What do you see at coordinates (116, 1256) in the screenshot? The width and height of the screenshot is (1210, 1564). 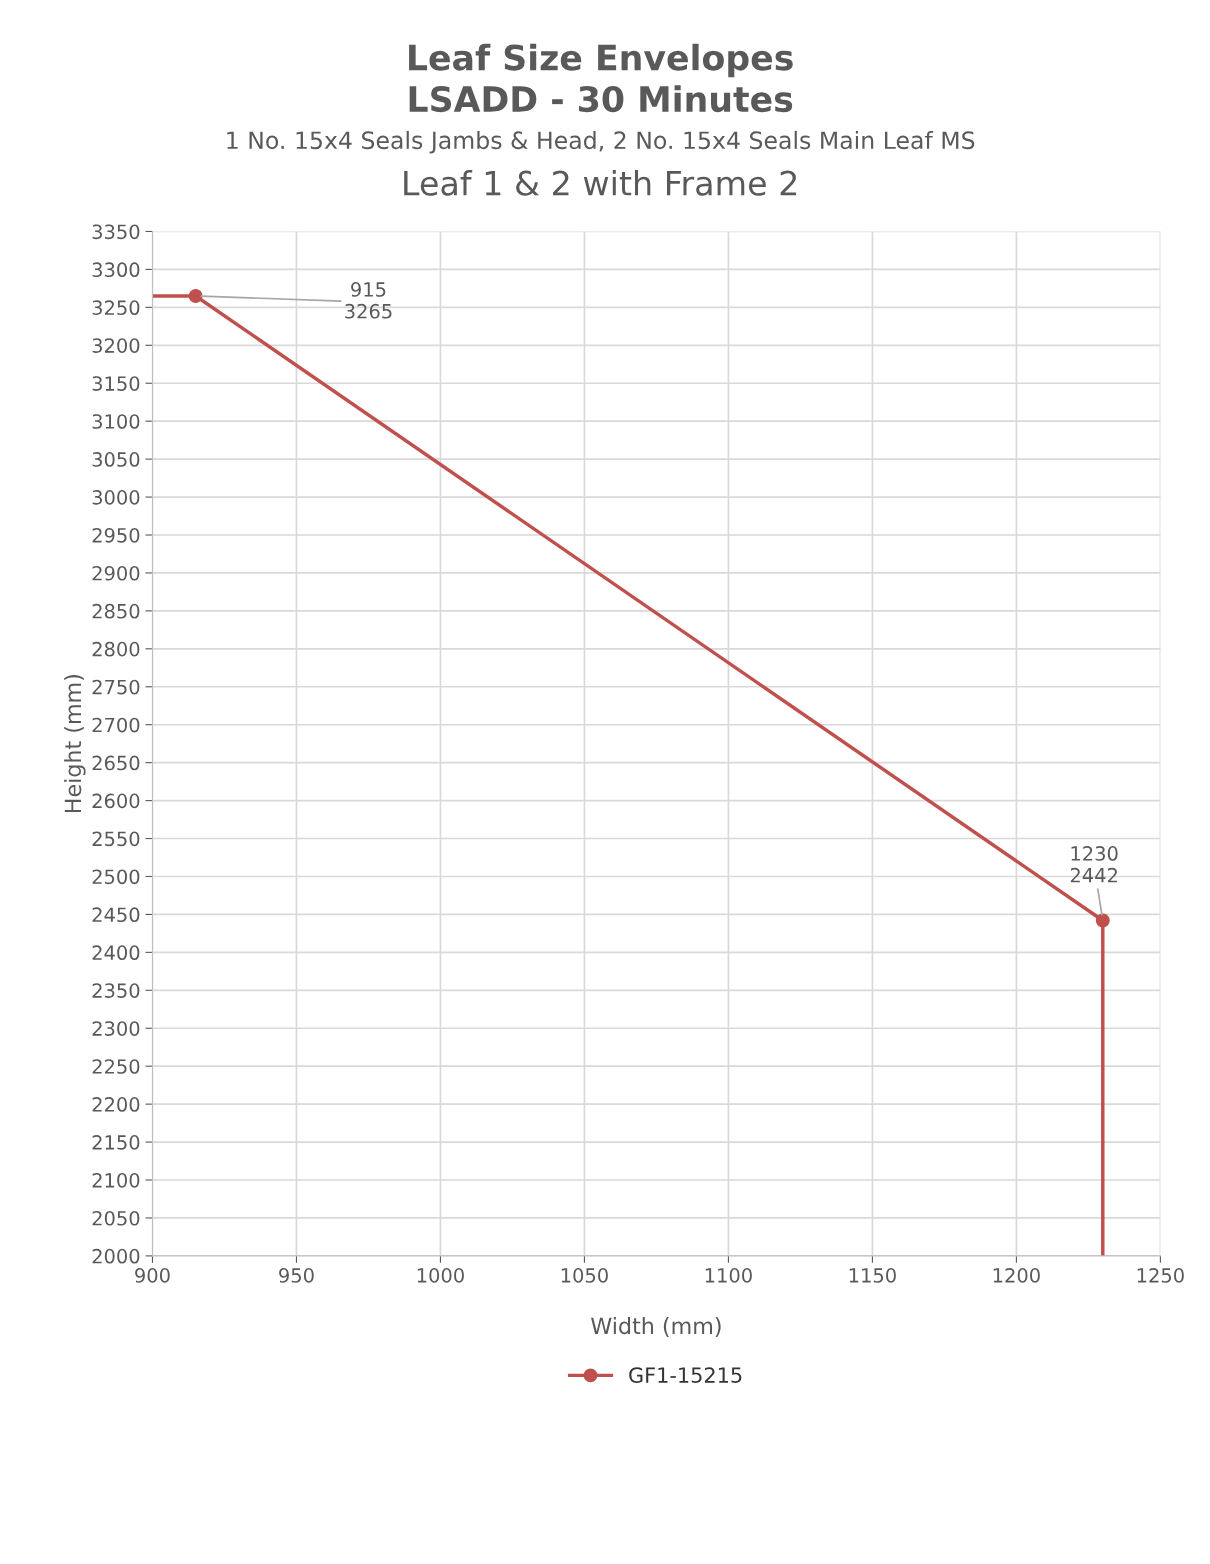 I see `y-tick-label: 2000` at bounding box center [116, 1256].